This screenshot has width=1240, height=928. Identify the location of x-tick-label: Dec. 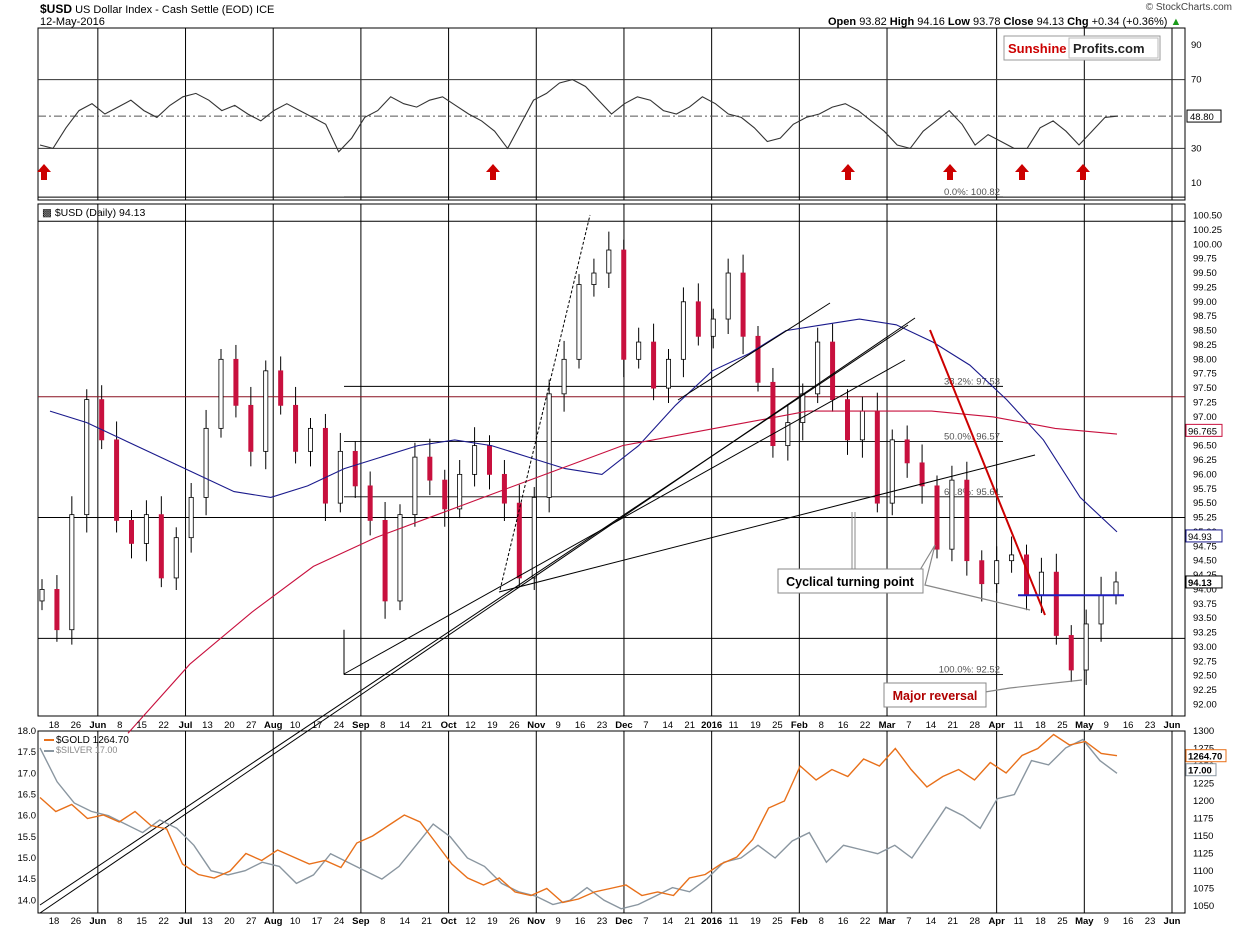
(623, 725).